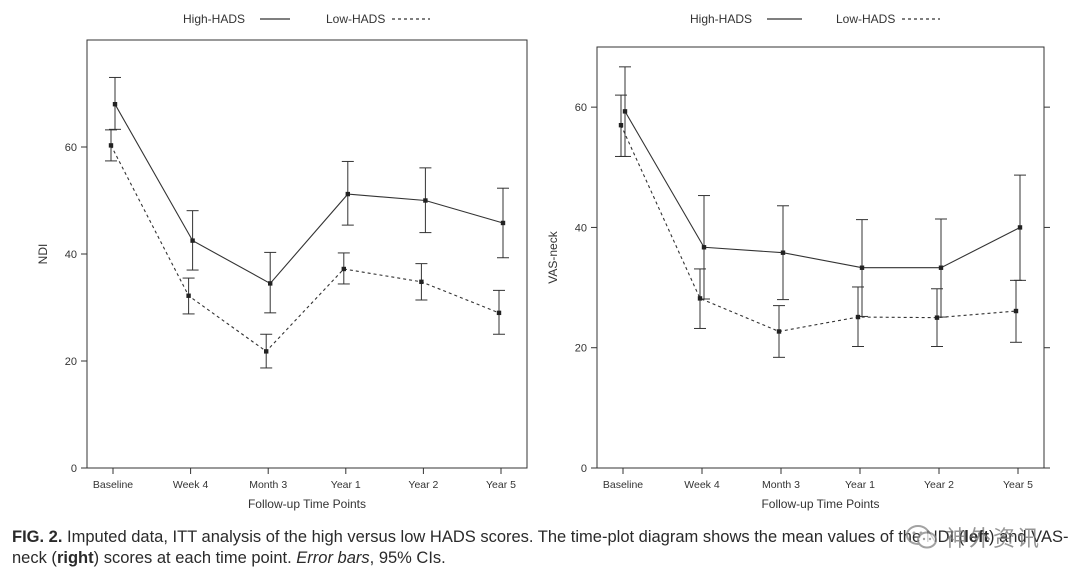 The width and height of the screenshot is (1080, 582). Describe the element at coordinates (333, 558) in the screenshot. I see `caption-error-bars: Error bars` at that location.